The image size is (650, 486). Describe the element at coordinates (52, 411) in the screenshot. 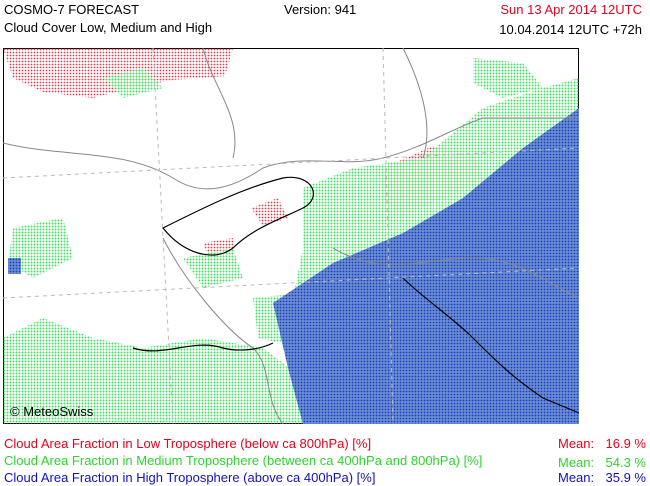

I see `copyright: © MeteoSwiss` at that location.